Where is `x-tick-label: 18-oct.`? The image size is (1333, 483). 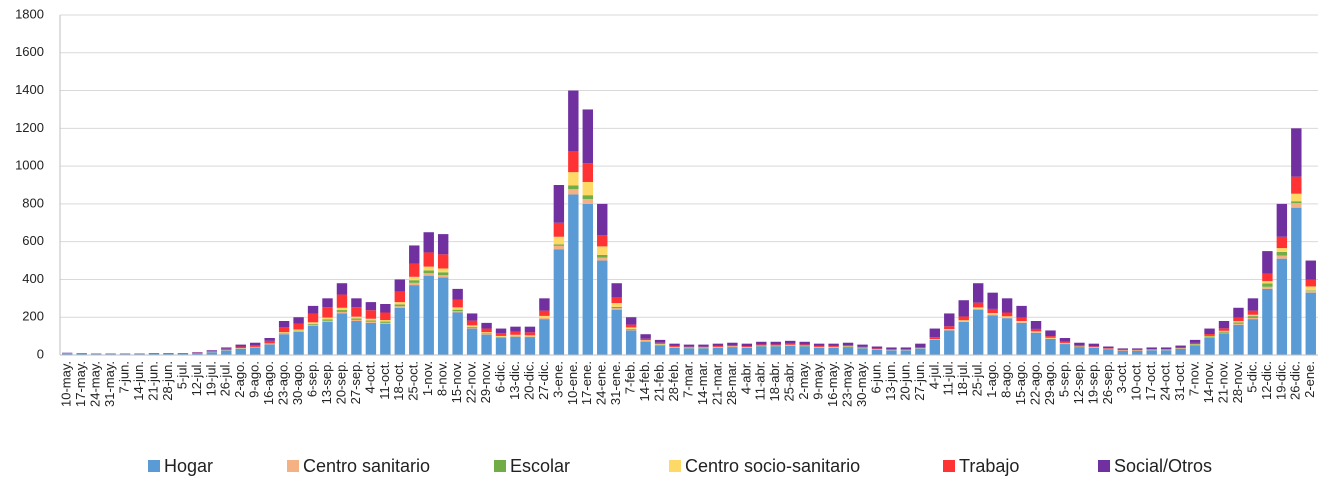
x-tick-label: 18-oct. is located at coordinates (398, 381).